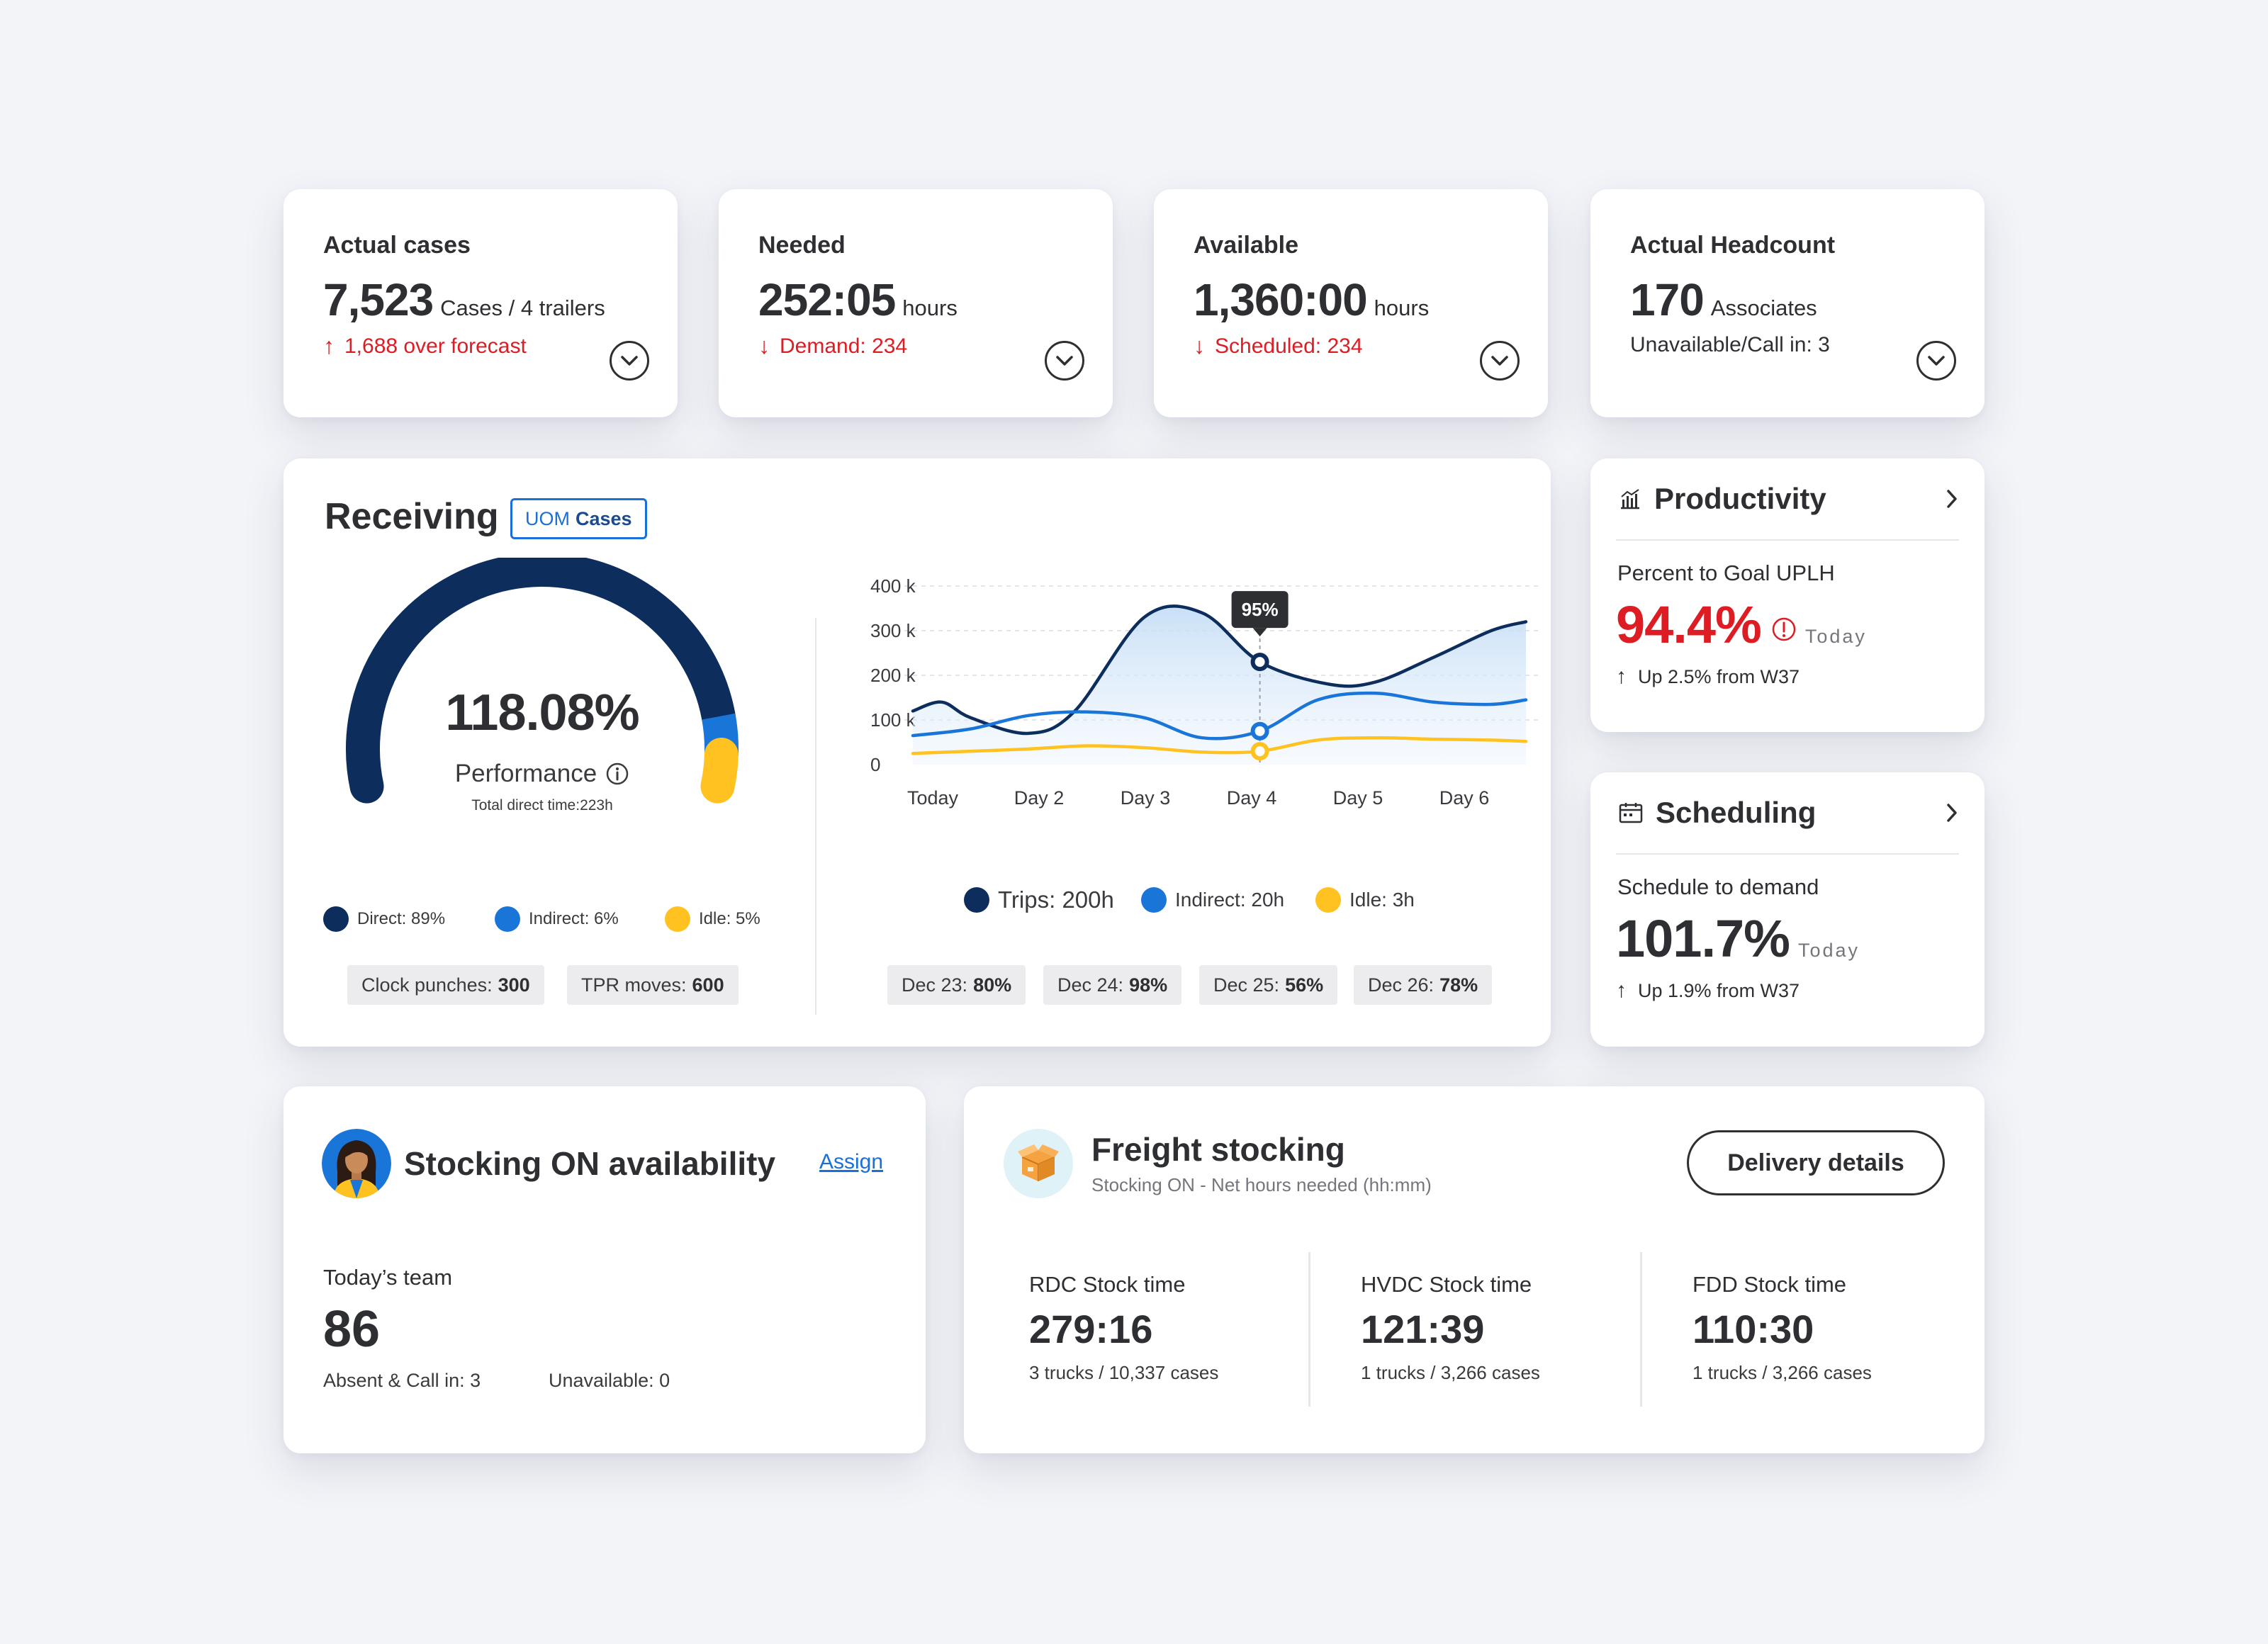  What do you see at coordinates (1289, 346) in the screenshot?
I see `kpi-sub-text: Scheduled: 234` at bounding box center [1289, 346].